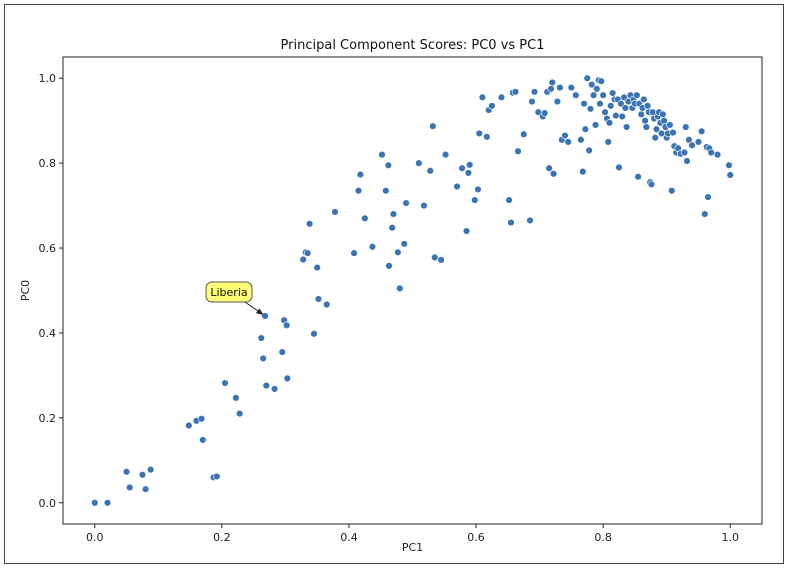  Describe the element at coordinates (95, 537) in the screenshot. I see `x-tick-label: 0.0` at that location.